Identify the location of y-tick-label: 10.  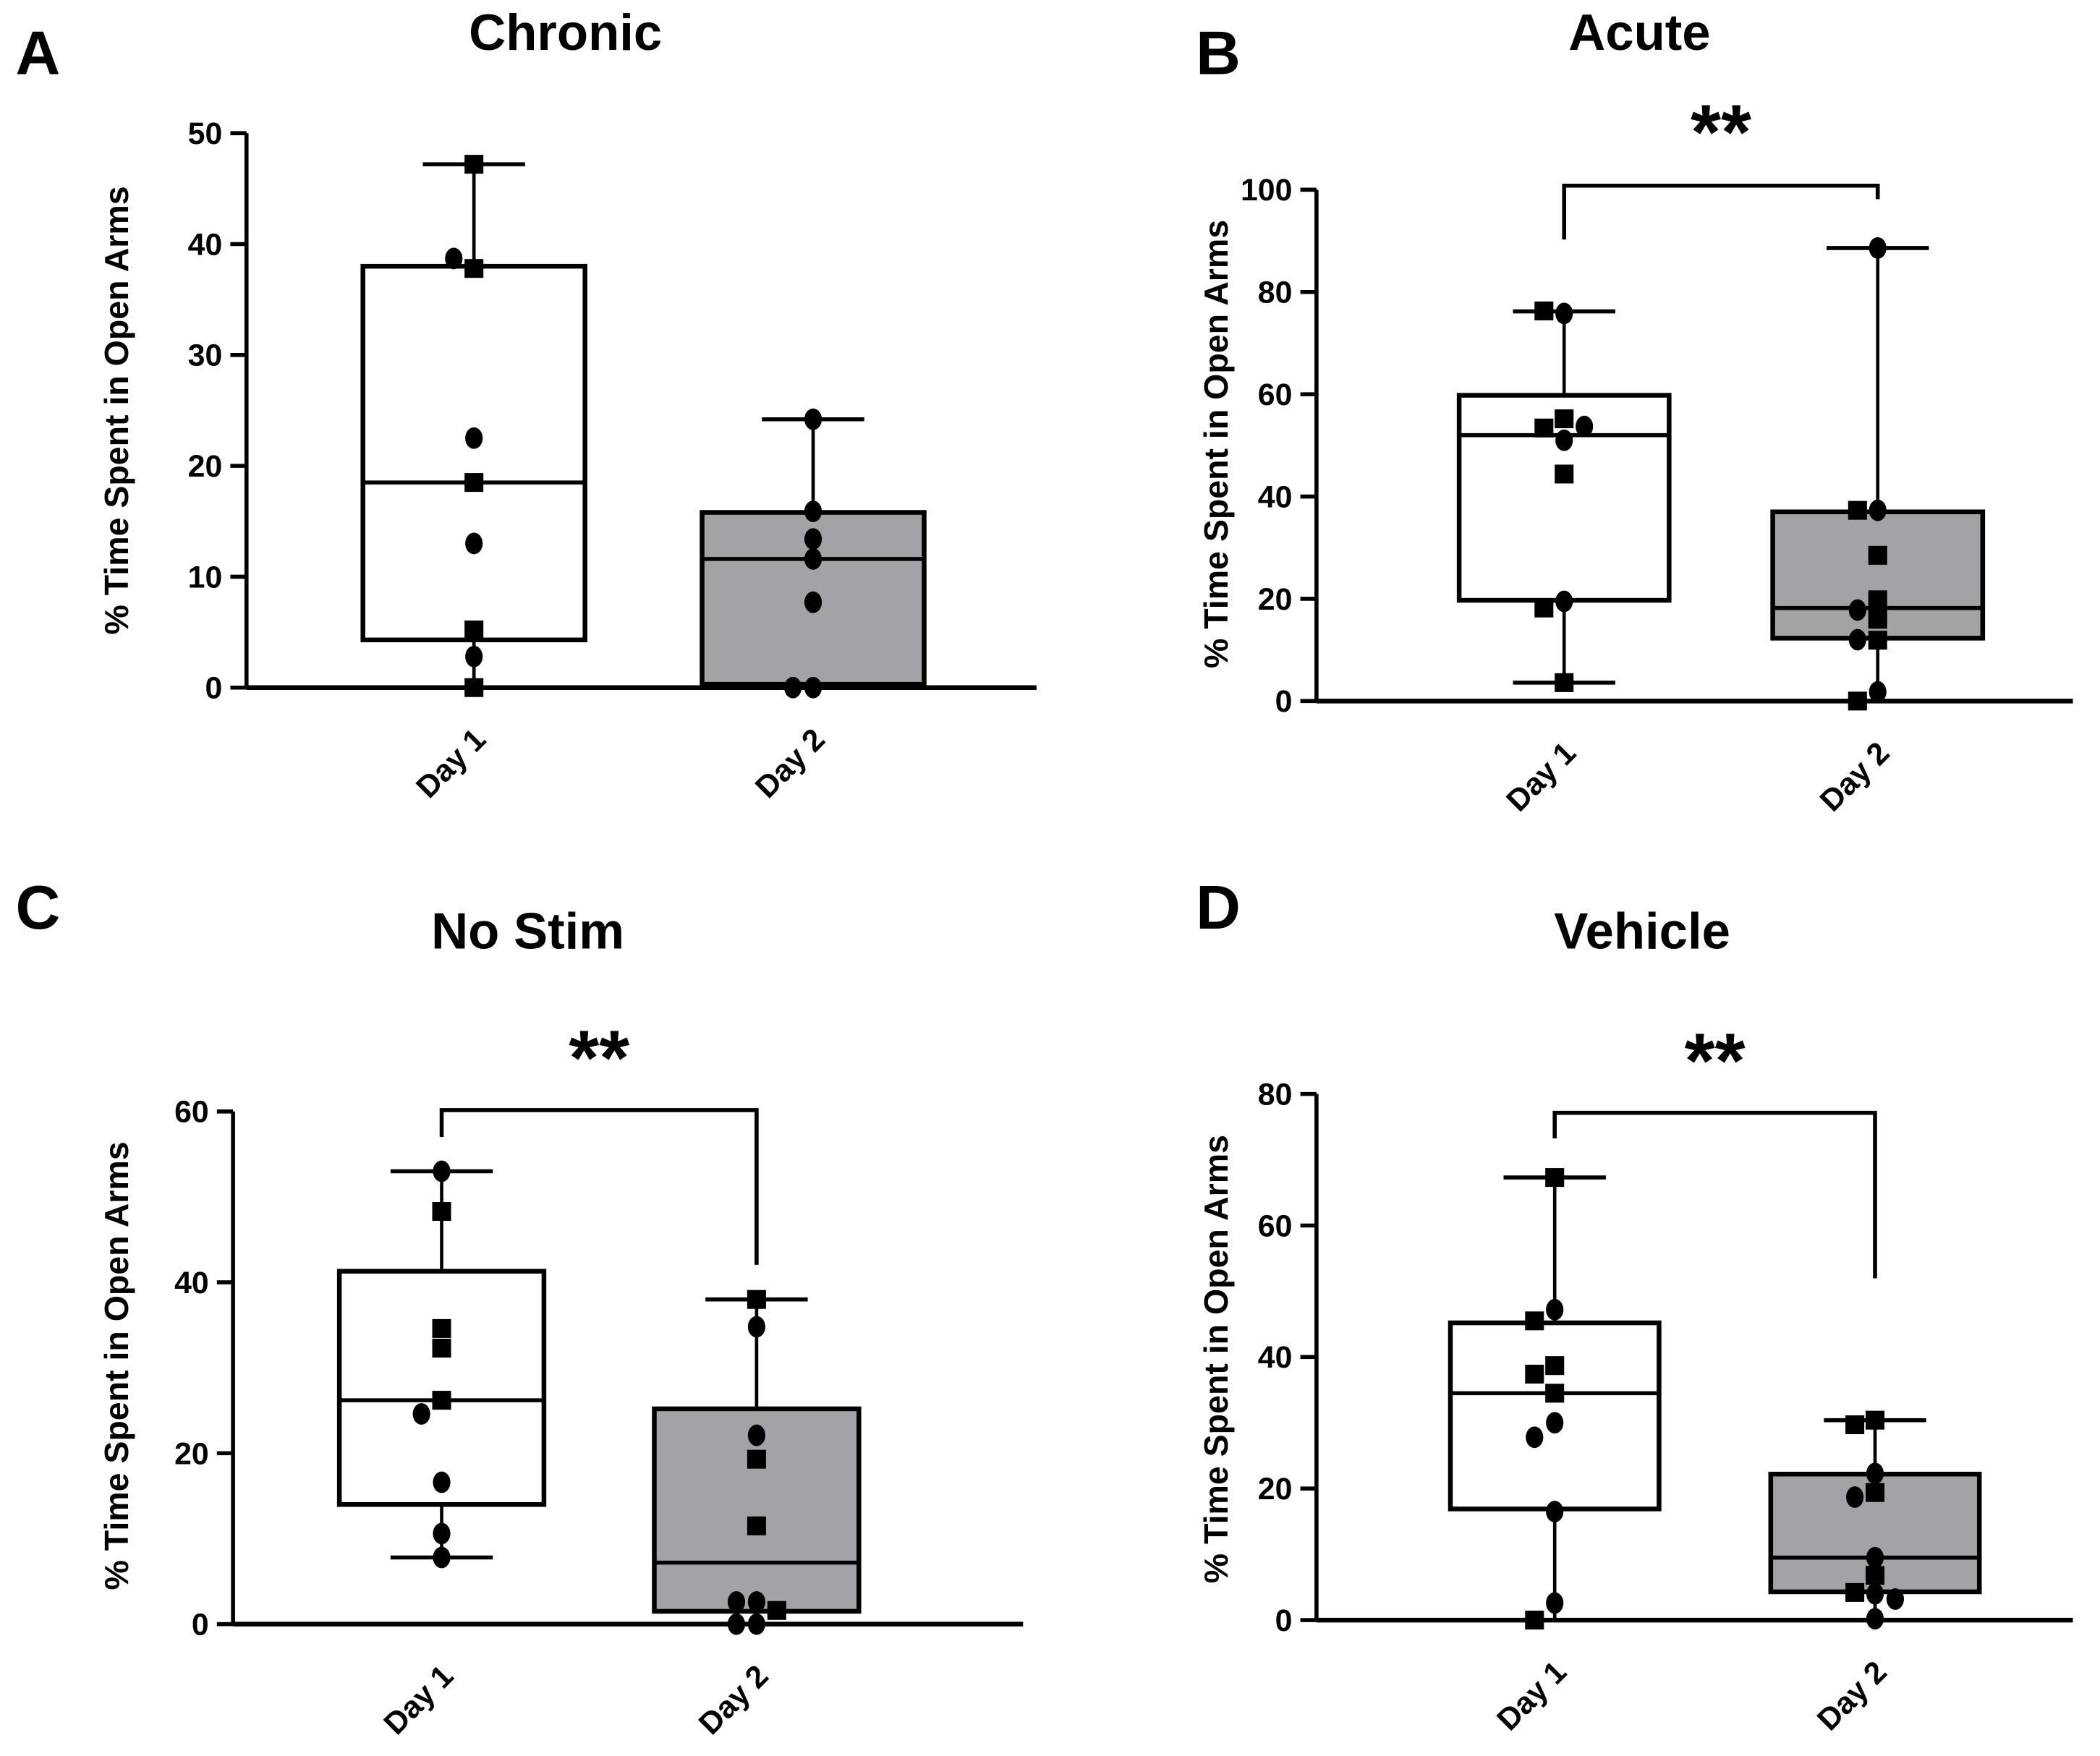
(206, 577).